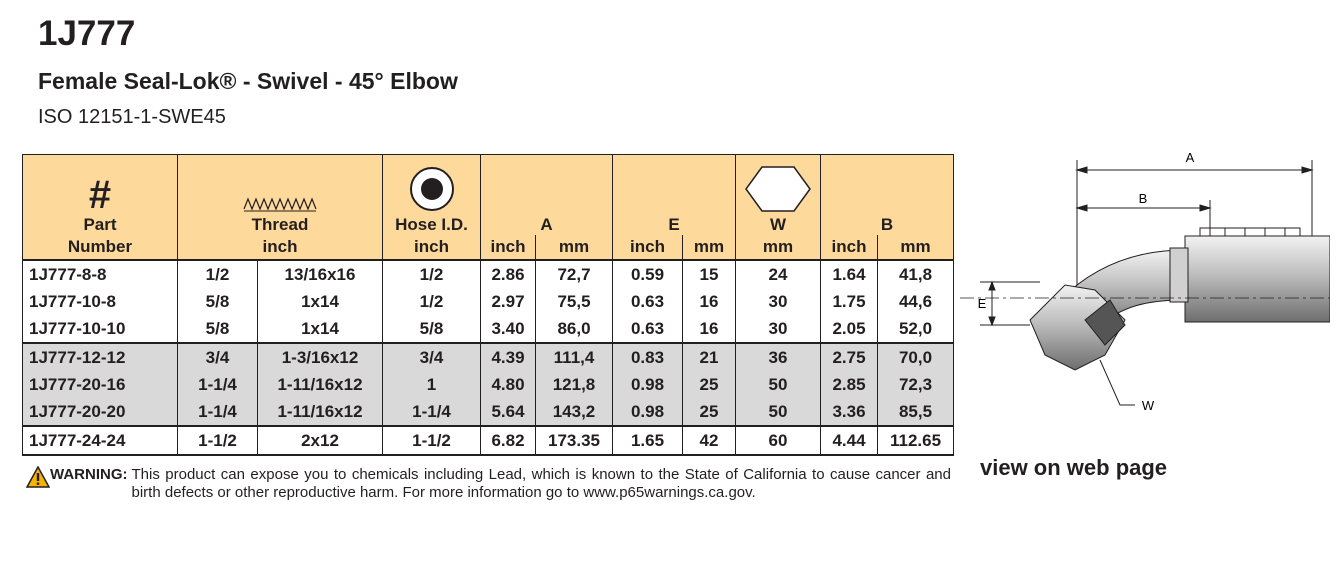 The image size is (1339, 573). Describe the element at coordinates (574, 329) in the screenshot. I see `table-cell: 86,0` at that location.